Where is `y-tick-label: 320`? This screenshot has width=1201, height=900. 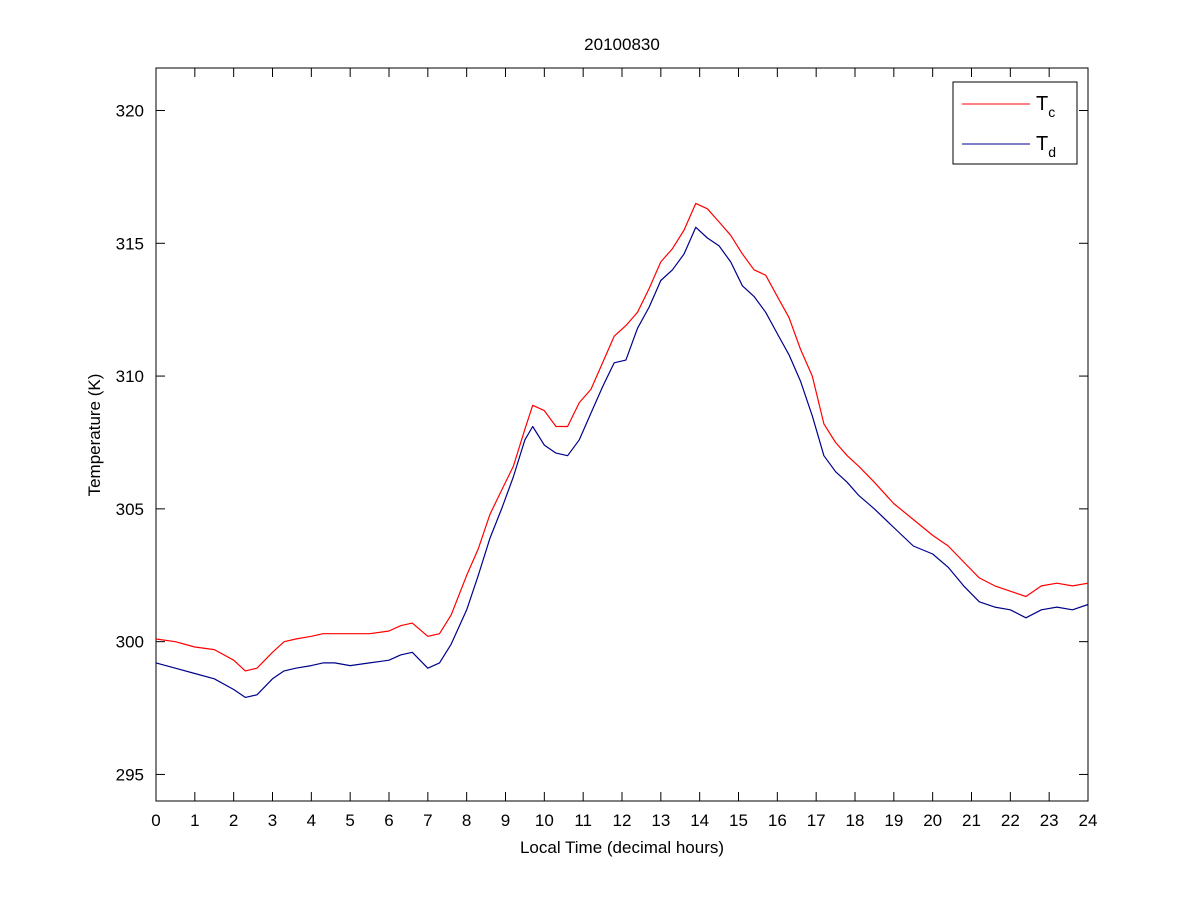
y-tick-label: 320 is located at coordinates (130, 110).